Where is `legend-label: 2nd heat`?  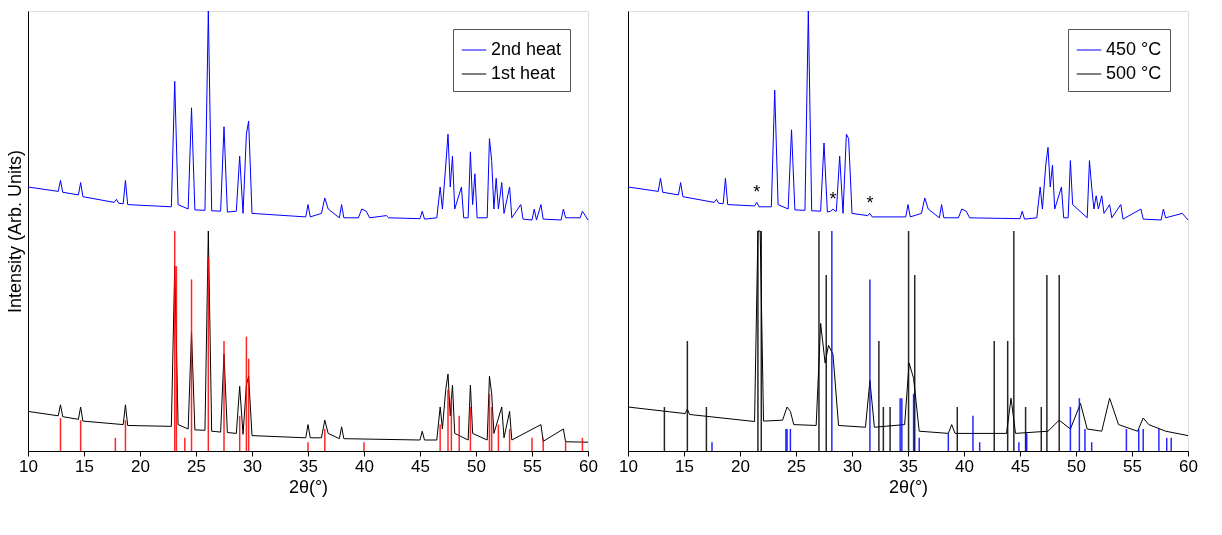 legend-label: 2nd heat is located at coordinates (526, 49).